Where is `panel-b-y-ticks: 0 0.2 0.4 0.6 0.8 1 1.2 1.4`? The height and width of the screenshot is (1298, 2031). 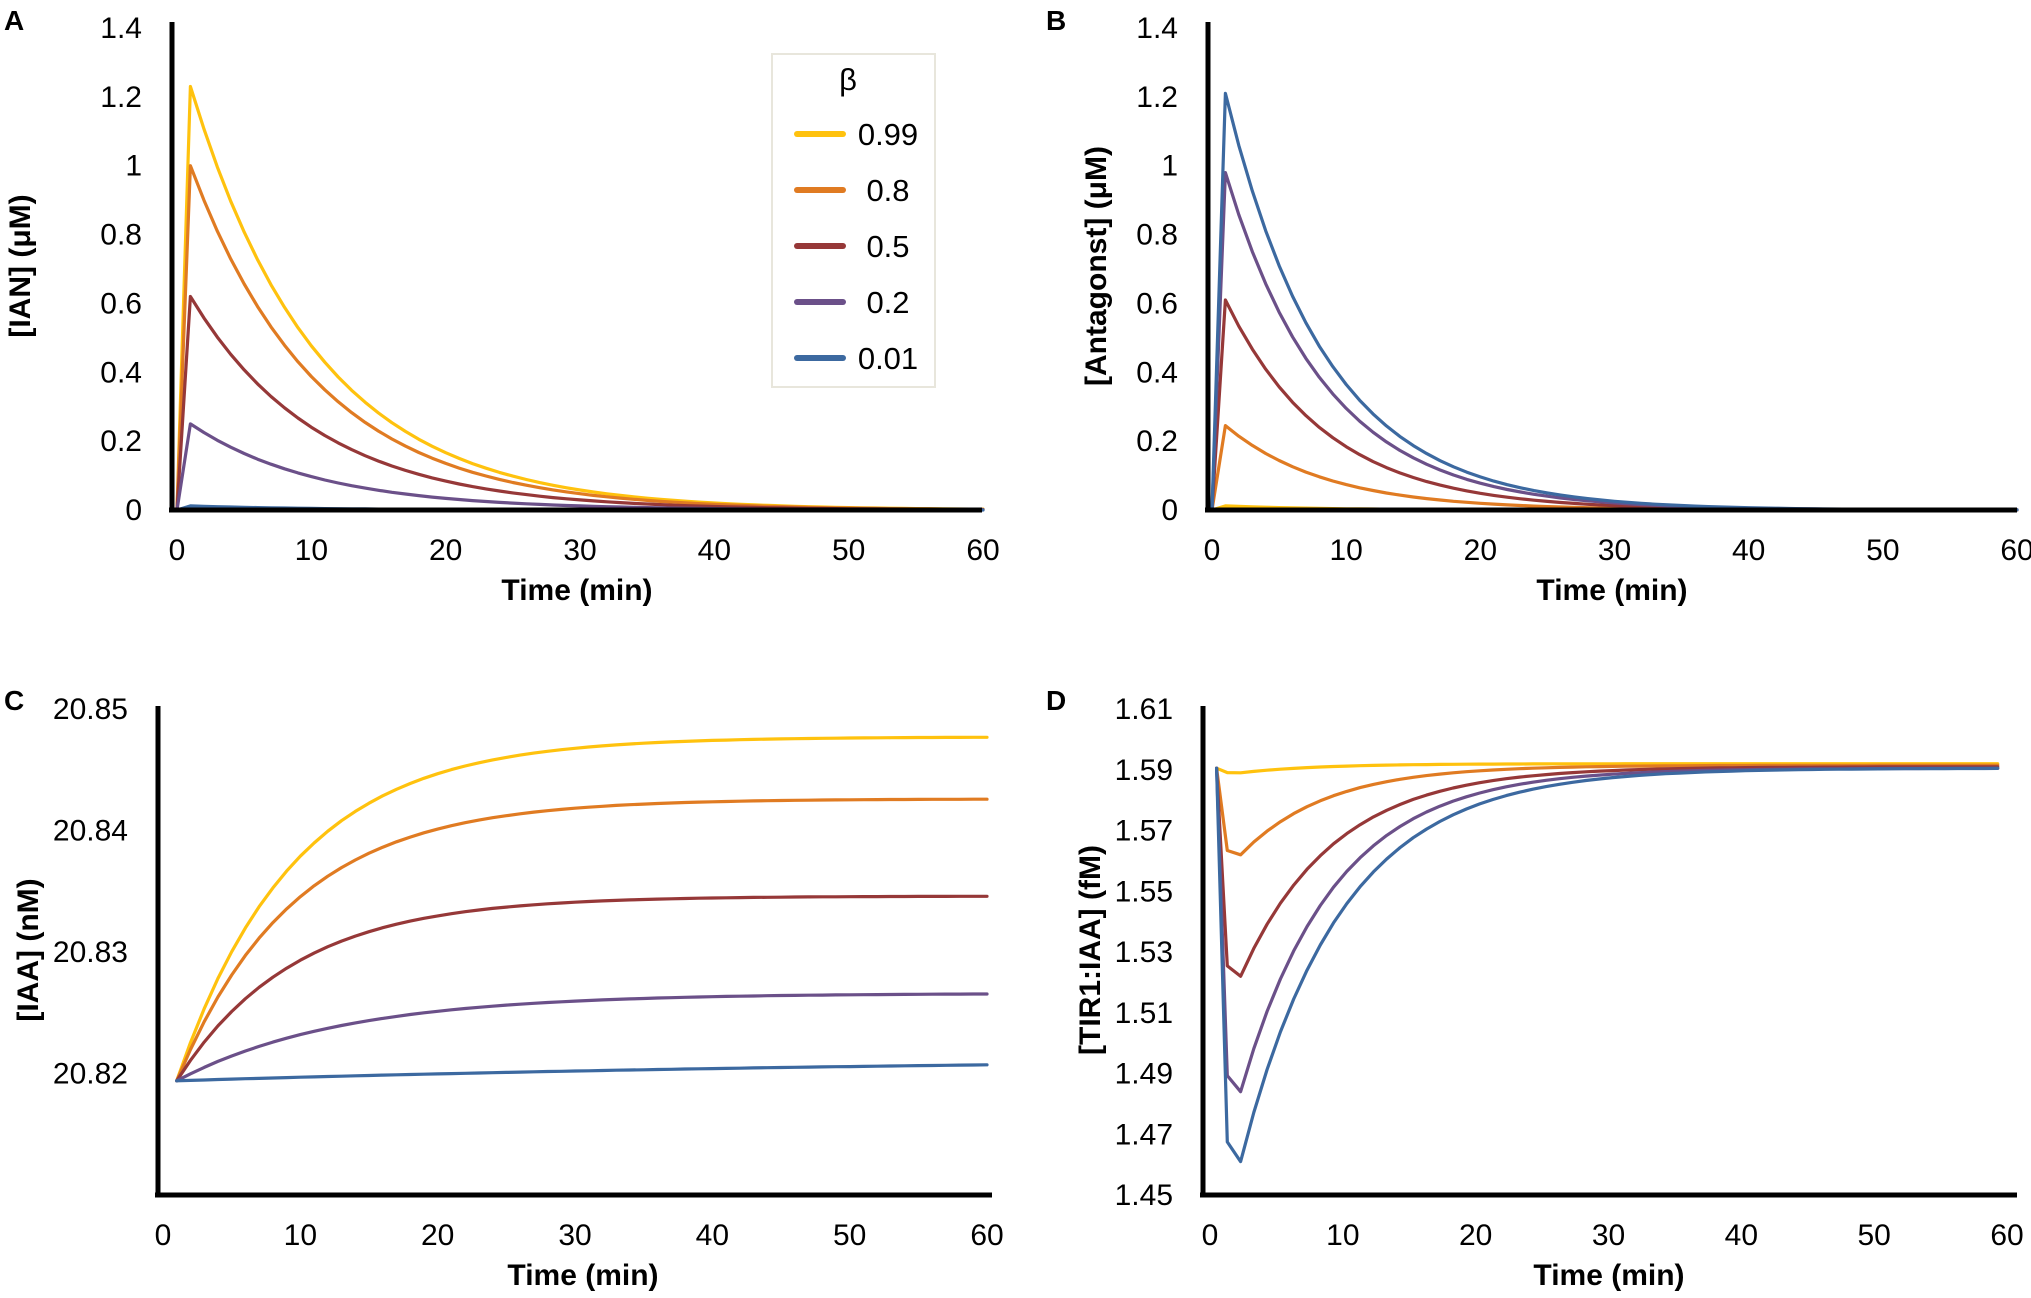 panel-b-y-ticks: 0 0.2 0.4 0.6 0.8 1 1.2 1.4 is located at coordinates (1157, 269).